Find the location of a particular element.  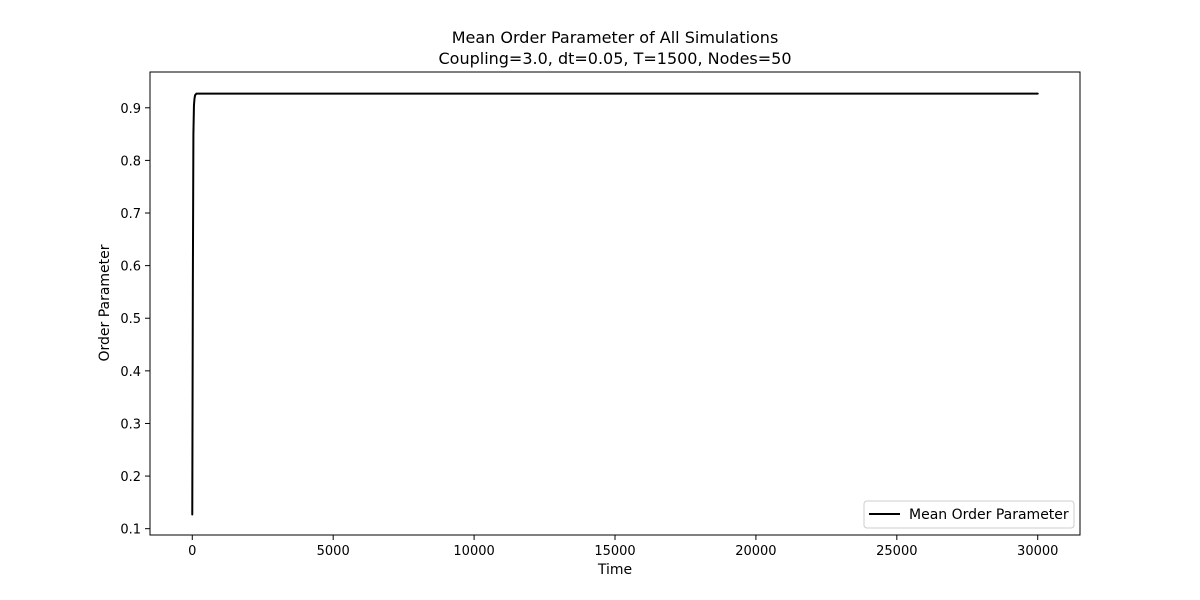

y-tick-label: 0.2 is located at coordinates (130, 477).